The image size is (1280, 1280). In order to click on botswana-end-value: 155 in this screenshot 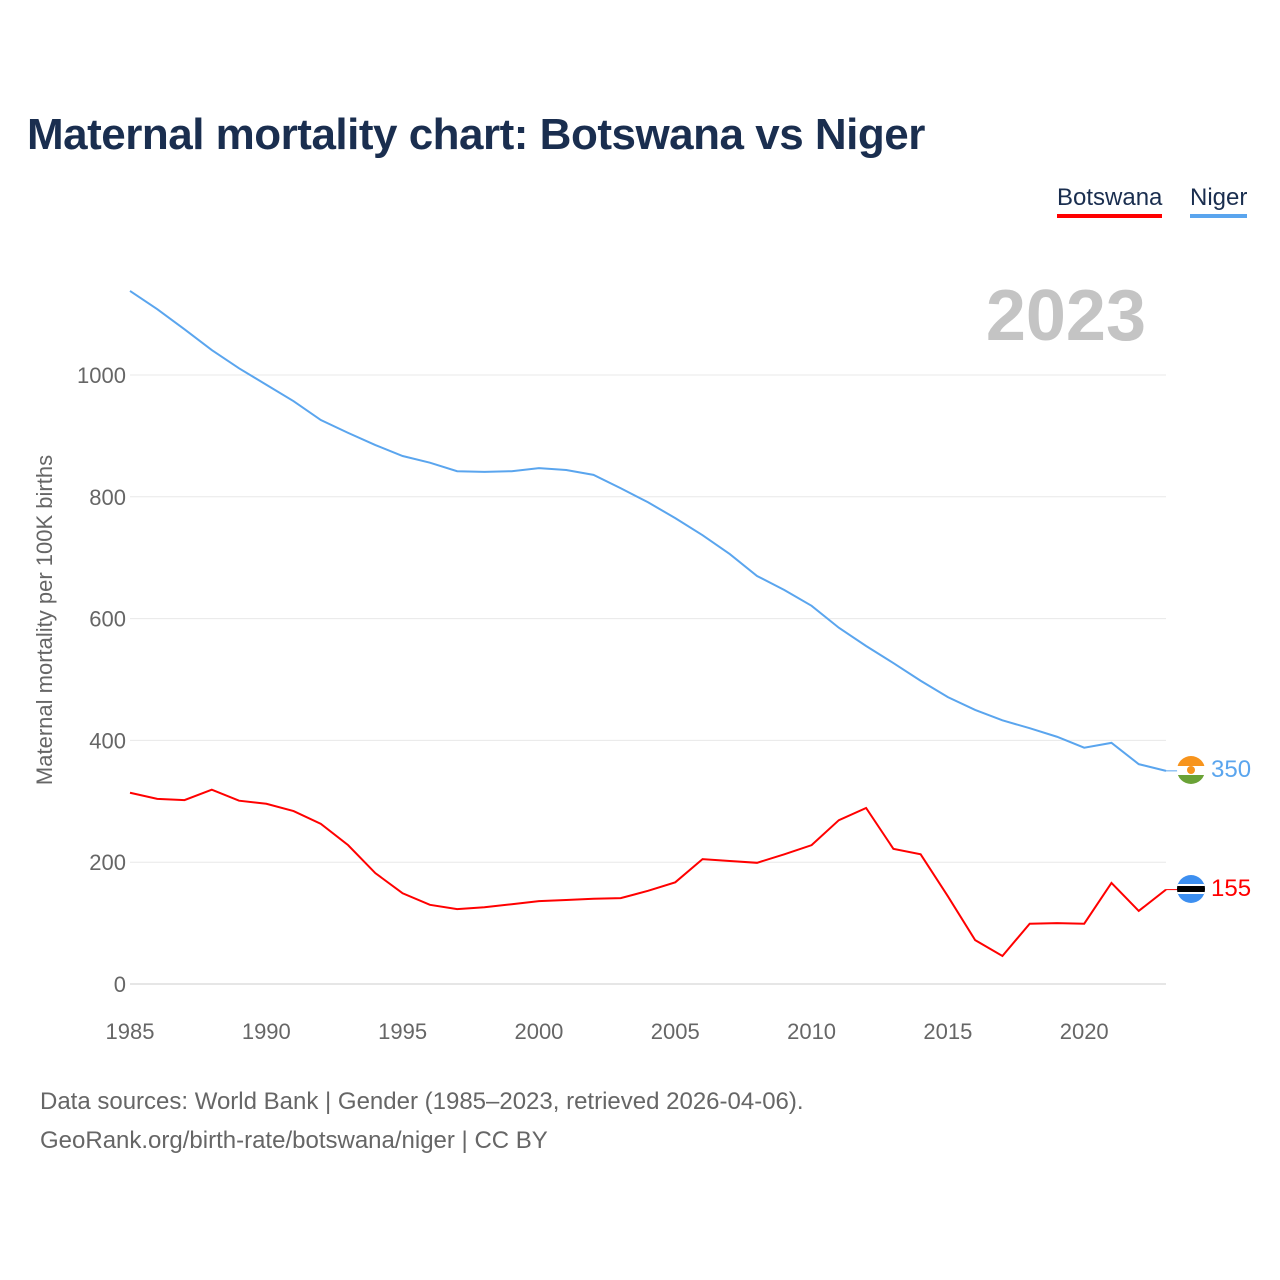, I will do `click(1231, 888)`.